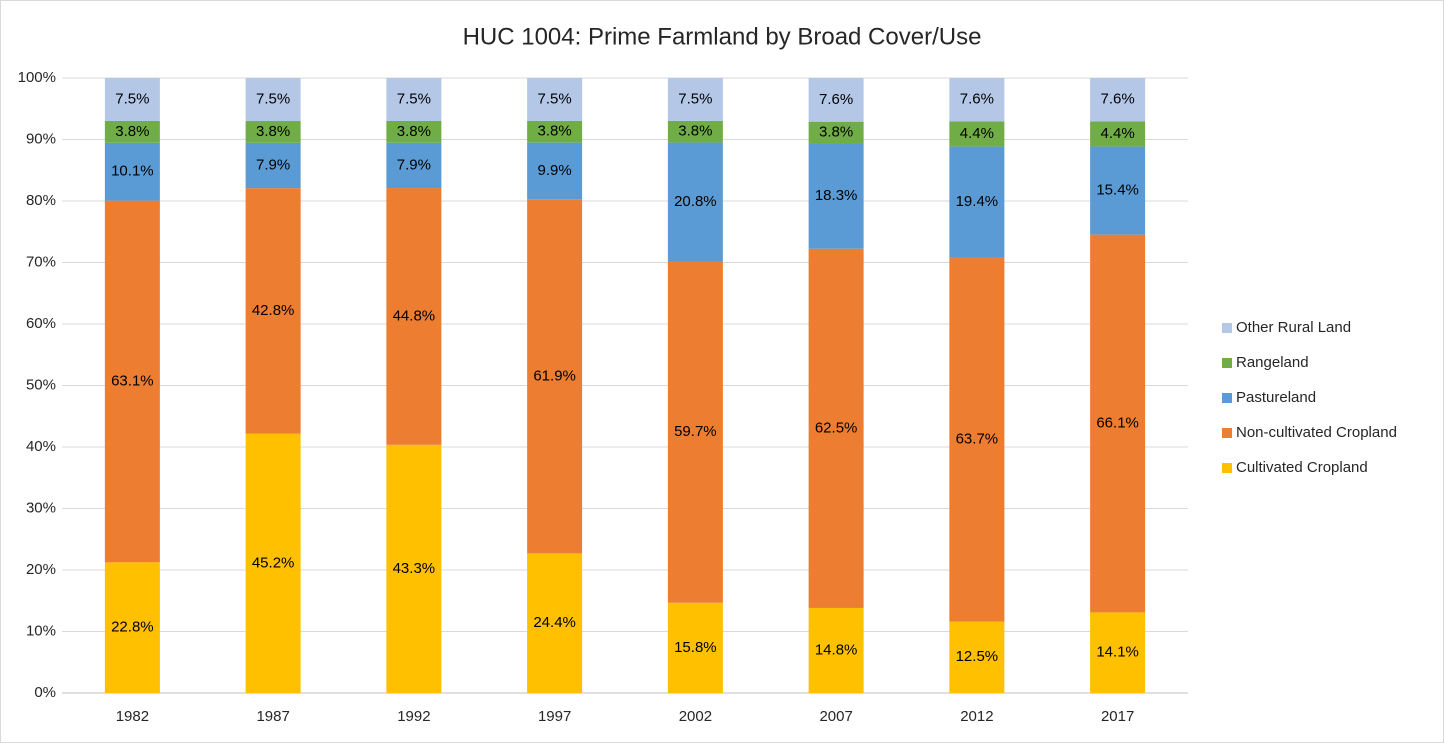 The width and height of the screenshot is (1444, 743). I want to click on data-label: 59.7%, so click(695, 431).